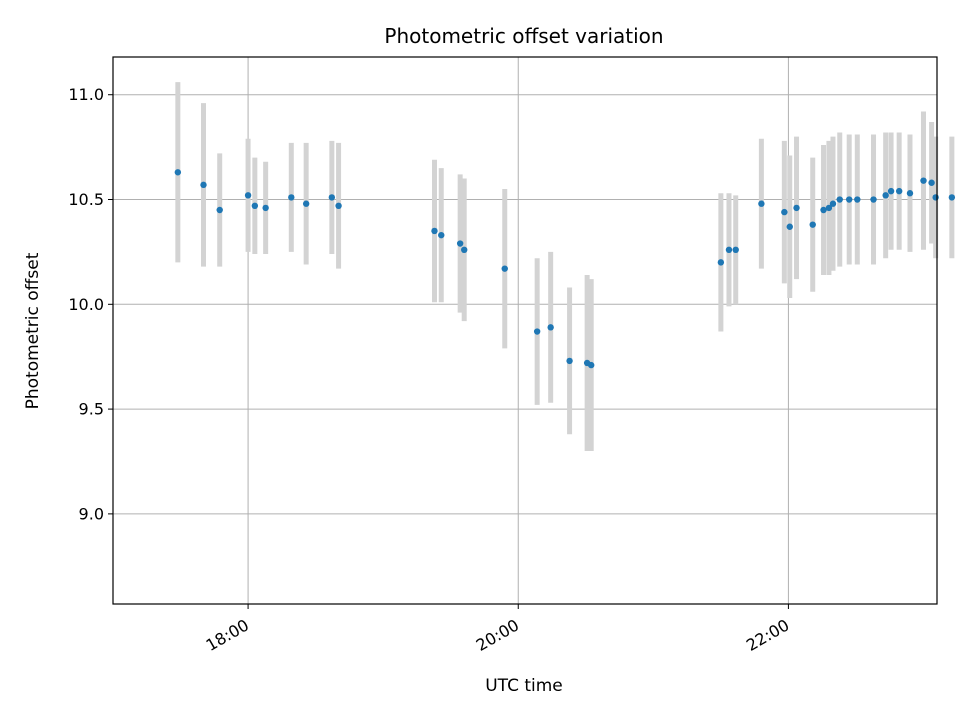  Describe the element at coordinates (524, 686) in the screenshot. I see `x-axis-label: UTC time` at that location.